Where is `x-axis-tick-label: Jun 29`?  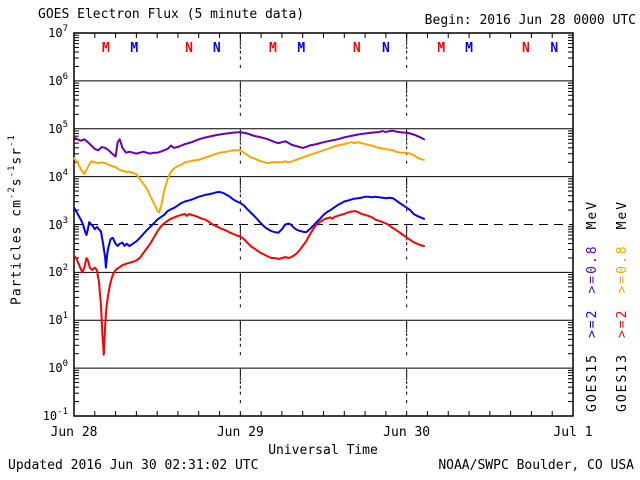 x-axis-tick-label: Jun 29 is located at coordinates (240, 432).